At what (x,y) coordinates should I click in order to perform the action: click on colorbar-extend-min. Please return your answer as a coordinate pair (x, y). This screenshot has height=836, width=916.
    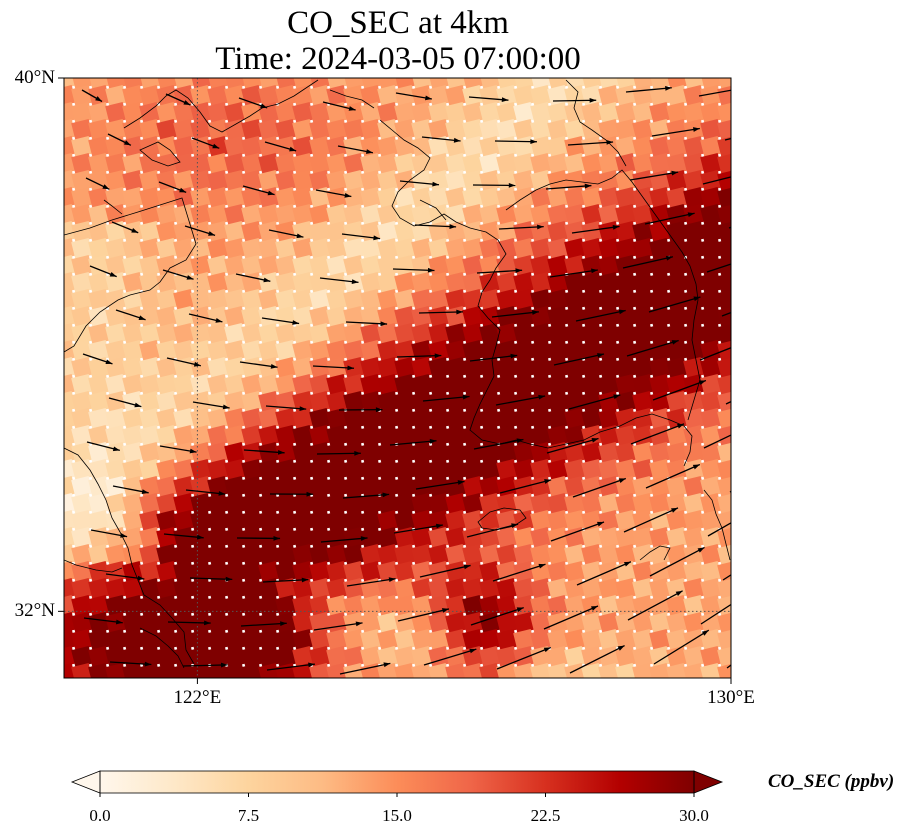
    Looking at the image, I should click on (85, 782).